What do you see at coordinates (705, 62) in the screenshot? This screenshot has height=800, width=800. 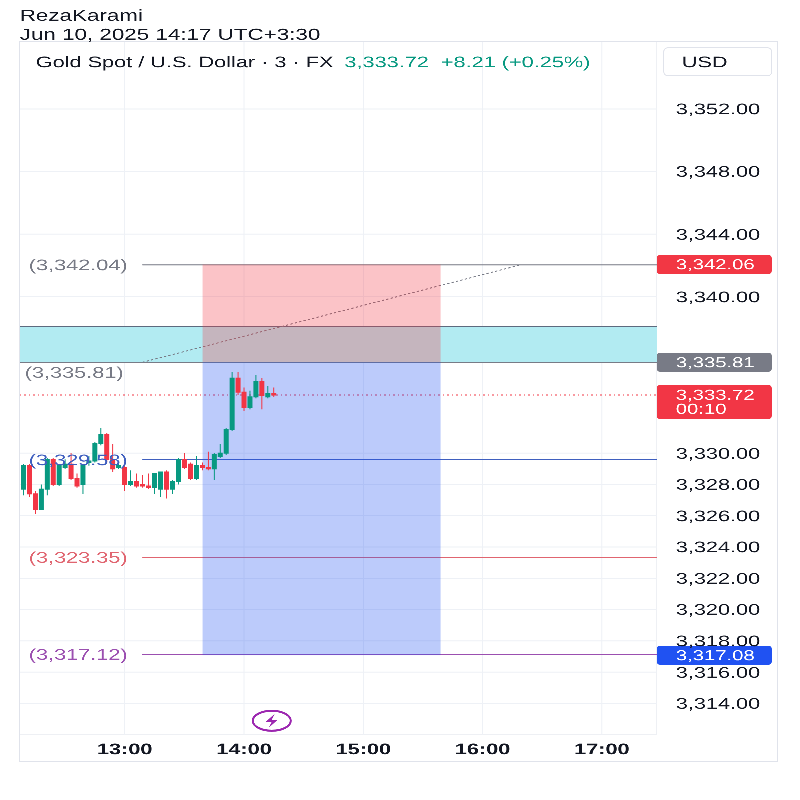 I see `y-axis-title: USD` at bounding box center [705, 62].